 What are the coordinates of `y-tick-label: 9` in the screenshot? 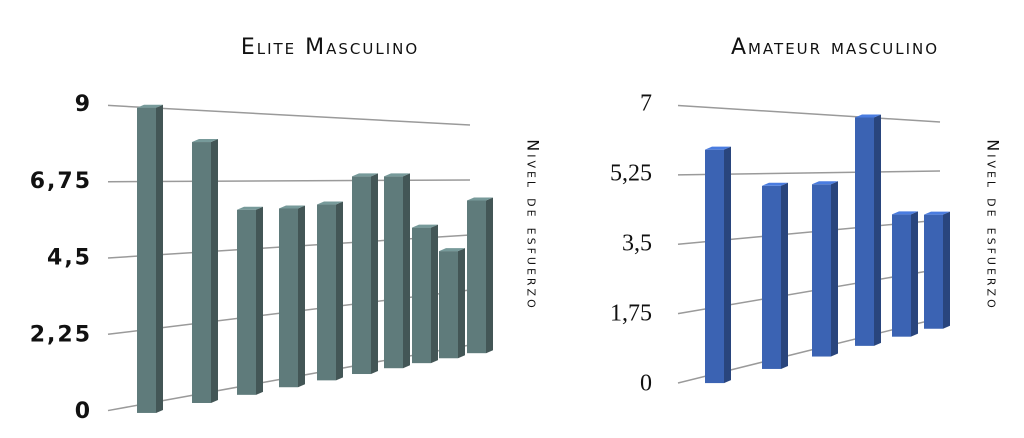 It's located at (83, 104).